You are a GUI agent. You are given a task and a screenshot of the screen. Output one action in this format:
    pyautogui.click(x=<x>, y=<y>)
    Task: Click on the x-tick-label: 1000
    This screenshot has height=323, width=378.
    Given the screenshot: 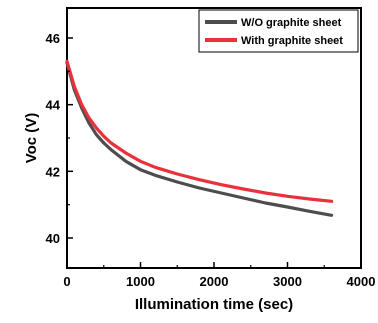 What is the action you would take?
    pyautogui.click(x=140, y=281)
    